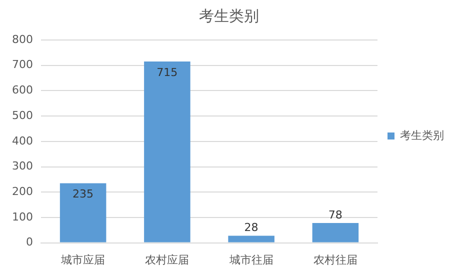 This screenshot has width=460, height=272. I want to click on legend-label: 考生类别, so click(422, 135).